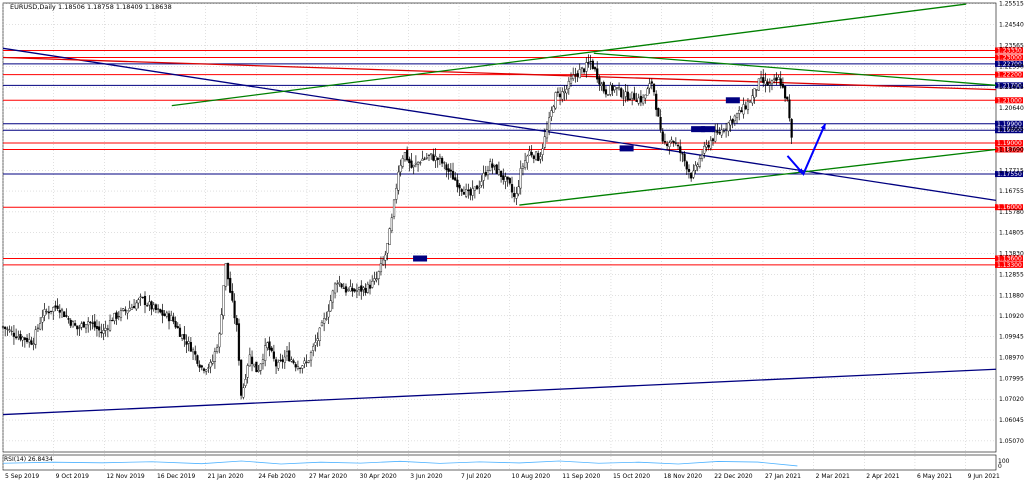 The image size is (1024, 481). I want to click on price-tick-label: 1.09945, so click(1011, 337).